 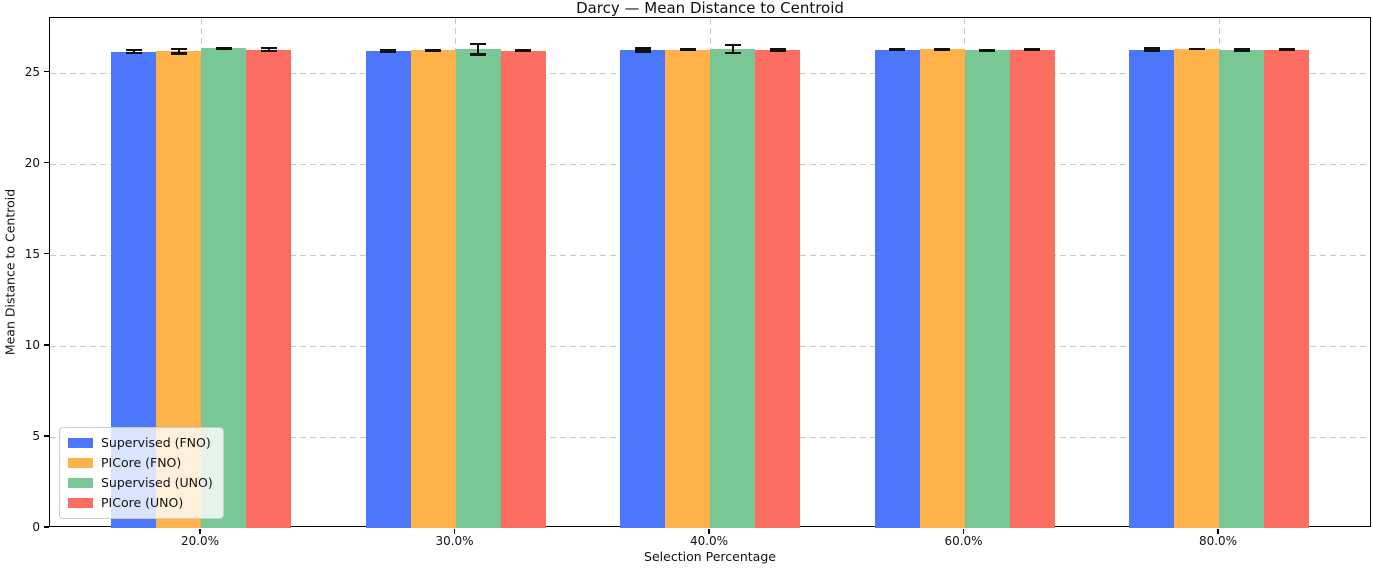 What do you see at coordinates (156, 442) in the screenshot?
I see `legend-label: Supervised (FNO)` at bounding box center [156, 442].